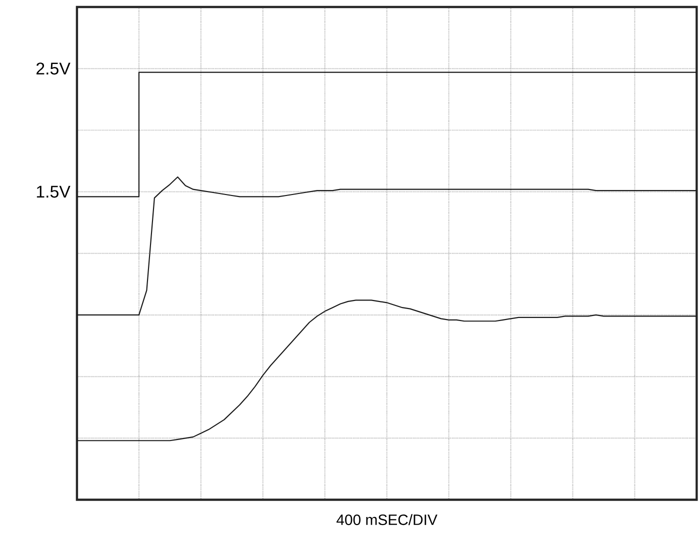 This screenshot has width=700, height=545. Describe the element at coordinates (53, 68) in the screenshot. I see `y-tick-label: 2.5V` at that location.